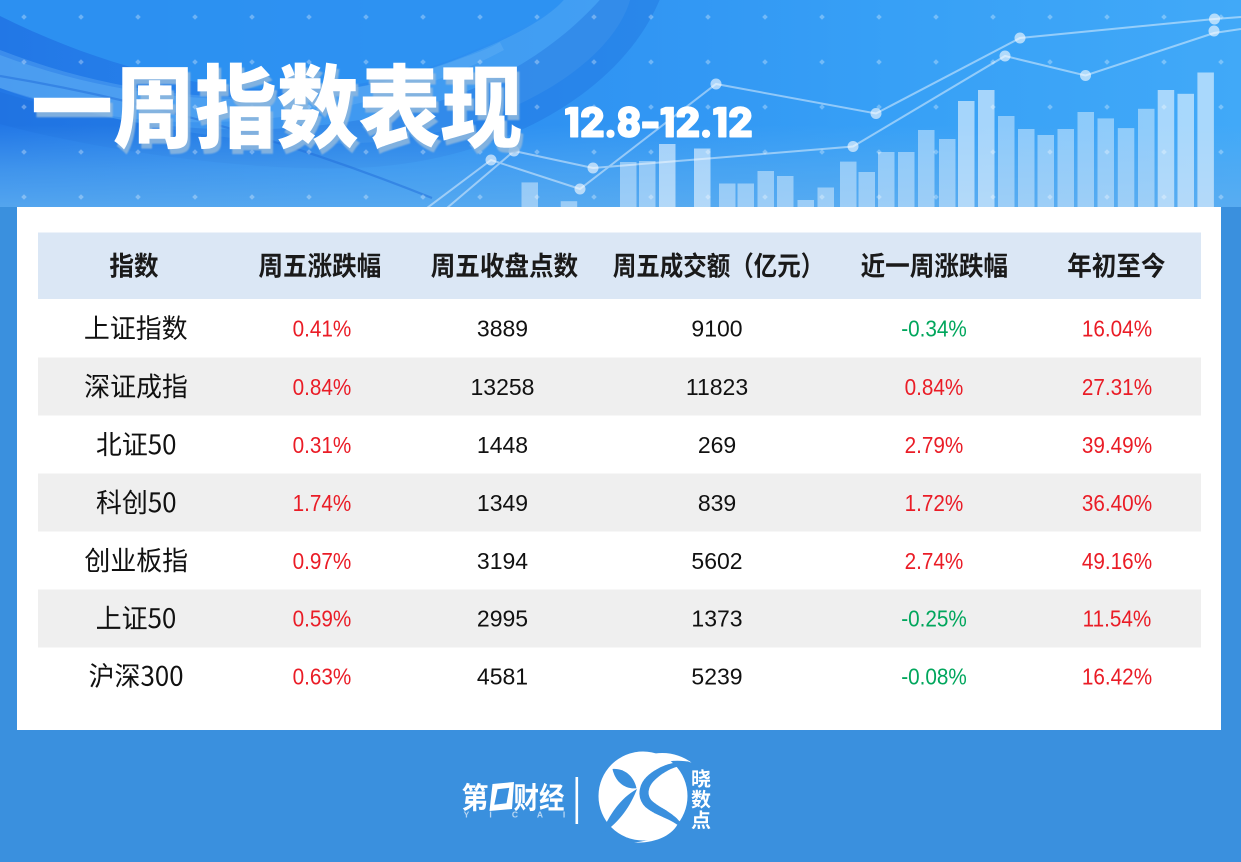 The height and width of the screenshot is (862, 1241). Describe the element at coordinates (716, 329) in the screenshot. I see `svg-text: 9100` at that location.